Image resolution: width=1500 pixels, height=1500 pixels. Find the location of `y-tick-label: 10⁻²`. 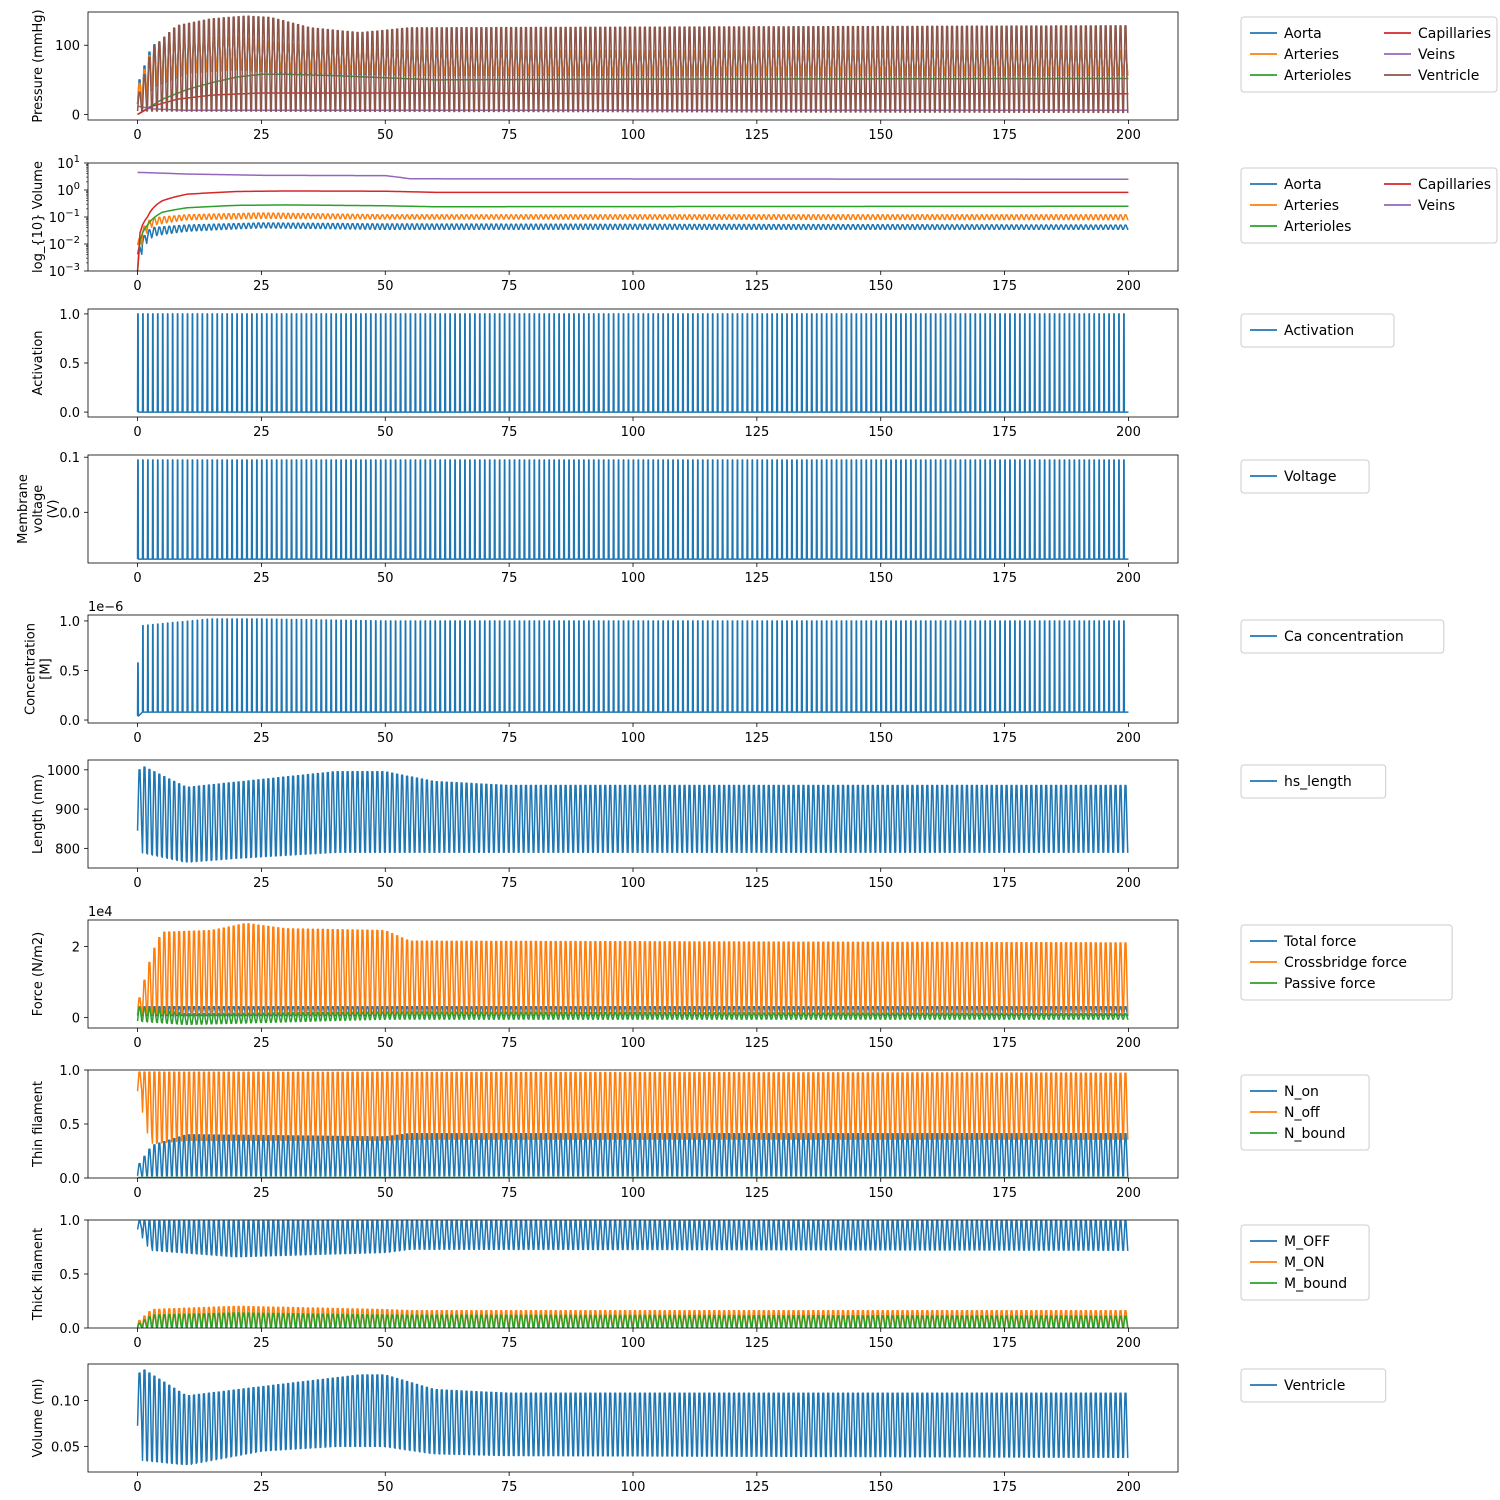

y-tick-label: 10⁻² is located at coordinates (64, 244).